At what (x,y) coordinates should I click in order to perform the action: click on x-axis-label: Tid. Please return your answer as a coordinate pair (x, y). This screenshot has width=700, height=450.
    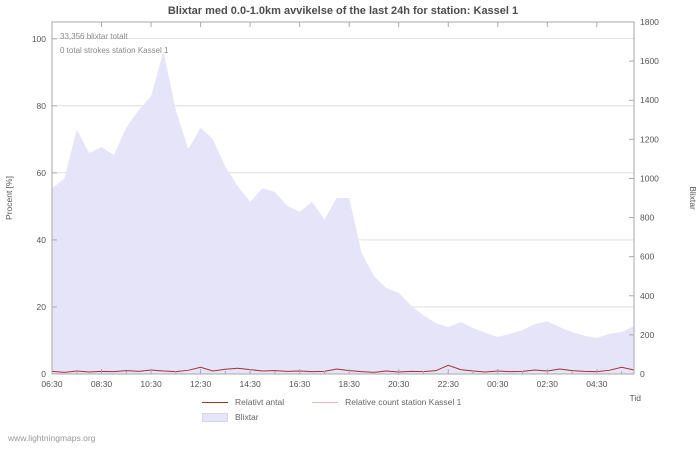
    Looking at the image, I should click on (636, 398).